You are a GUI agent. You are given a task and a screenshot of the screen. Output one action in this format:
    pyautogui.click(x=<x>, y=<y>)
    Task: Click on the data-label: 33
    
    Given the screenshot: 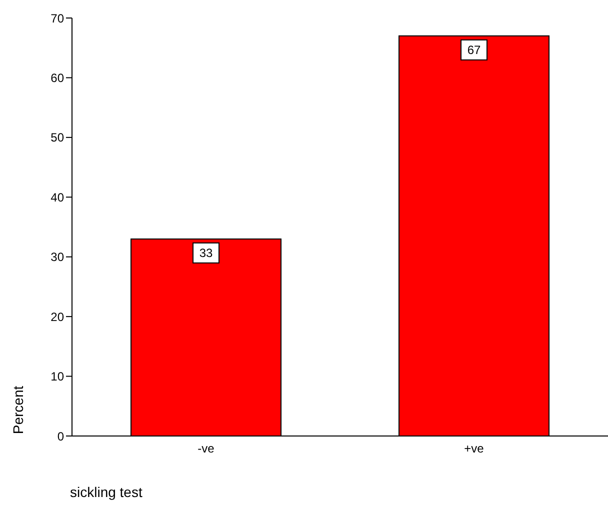 What is the action you would take?
    pyautogui.click(x=206, y=253)
    